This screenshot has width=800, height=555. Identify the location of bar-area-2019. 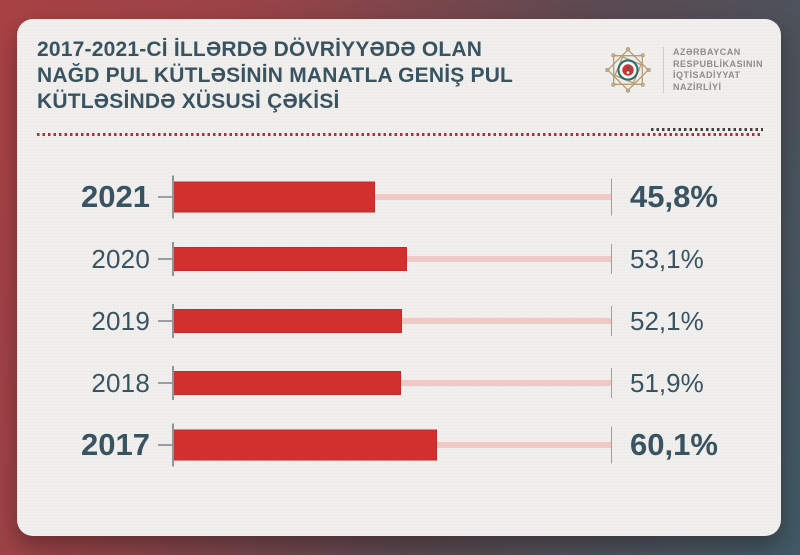
(392, 321).